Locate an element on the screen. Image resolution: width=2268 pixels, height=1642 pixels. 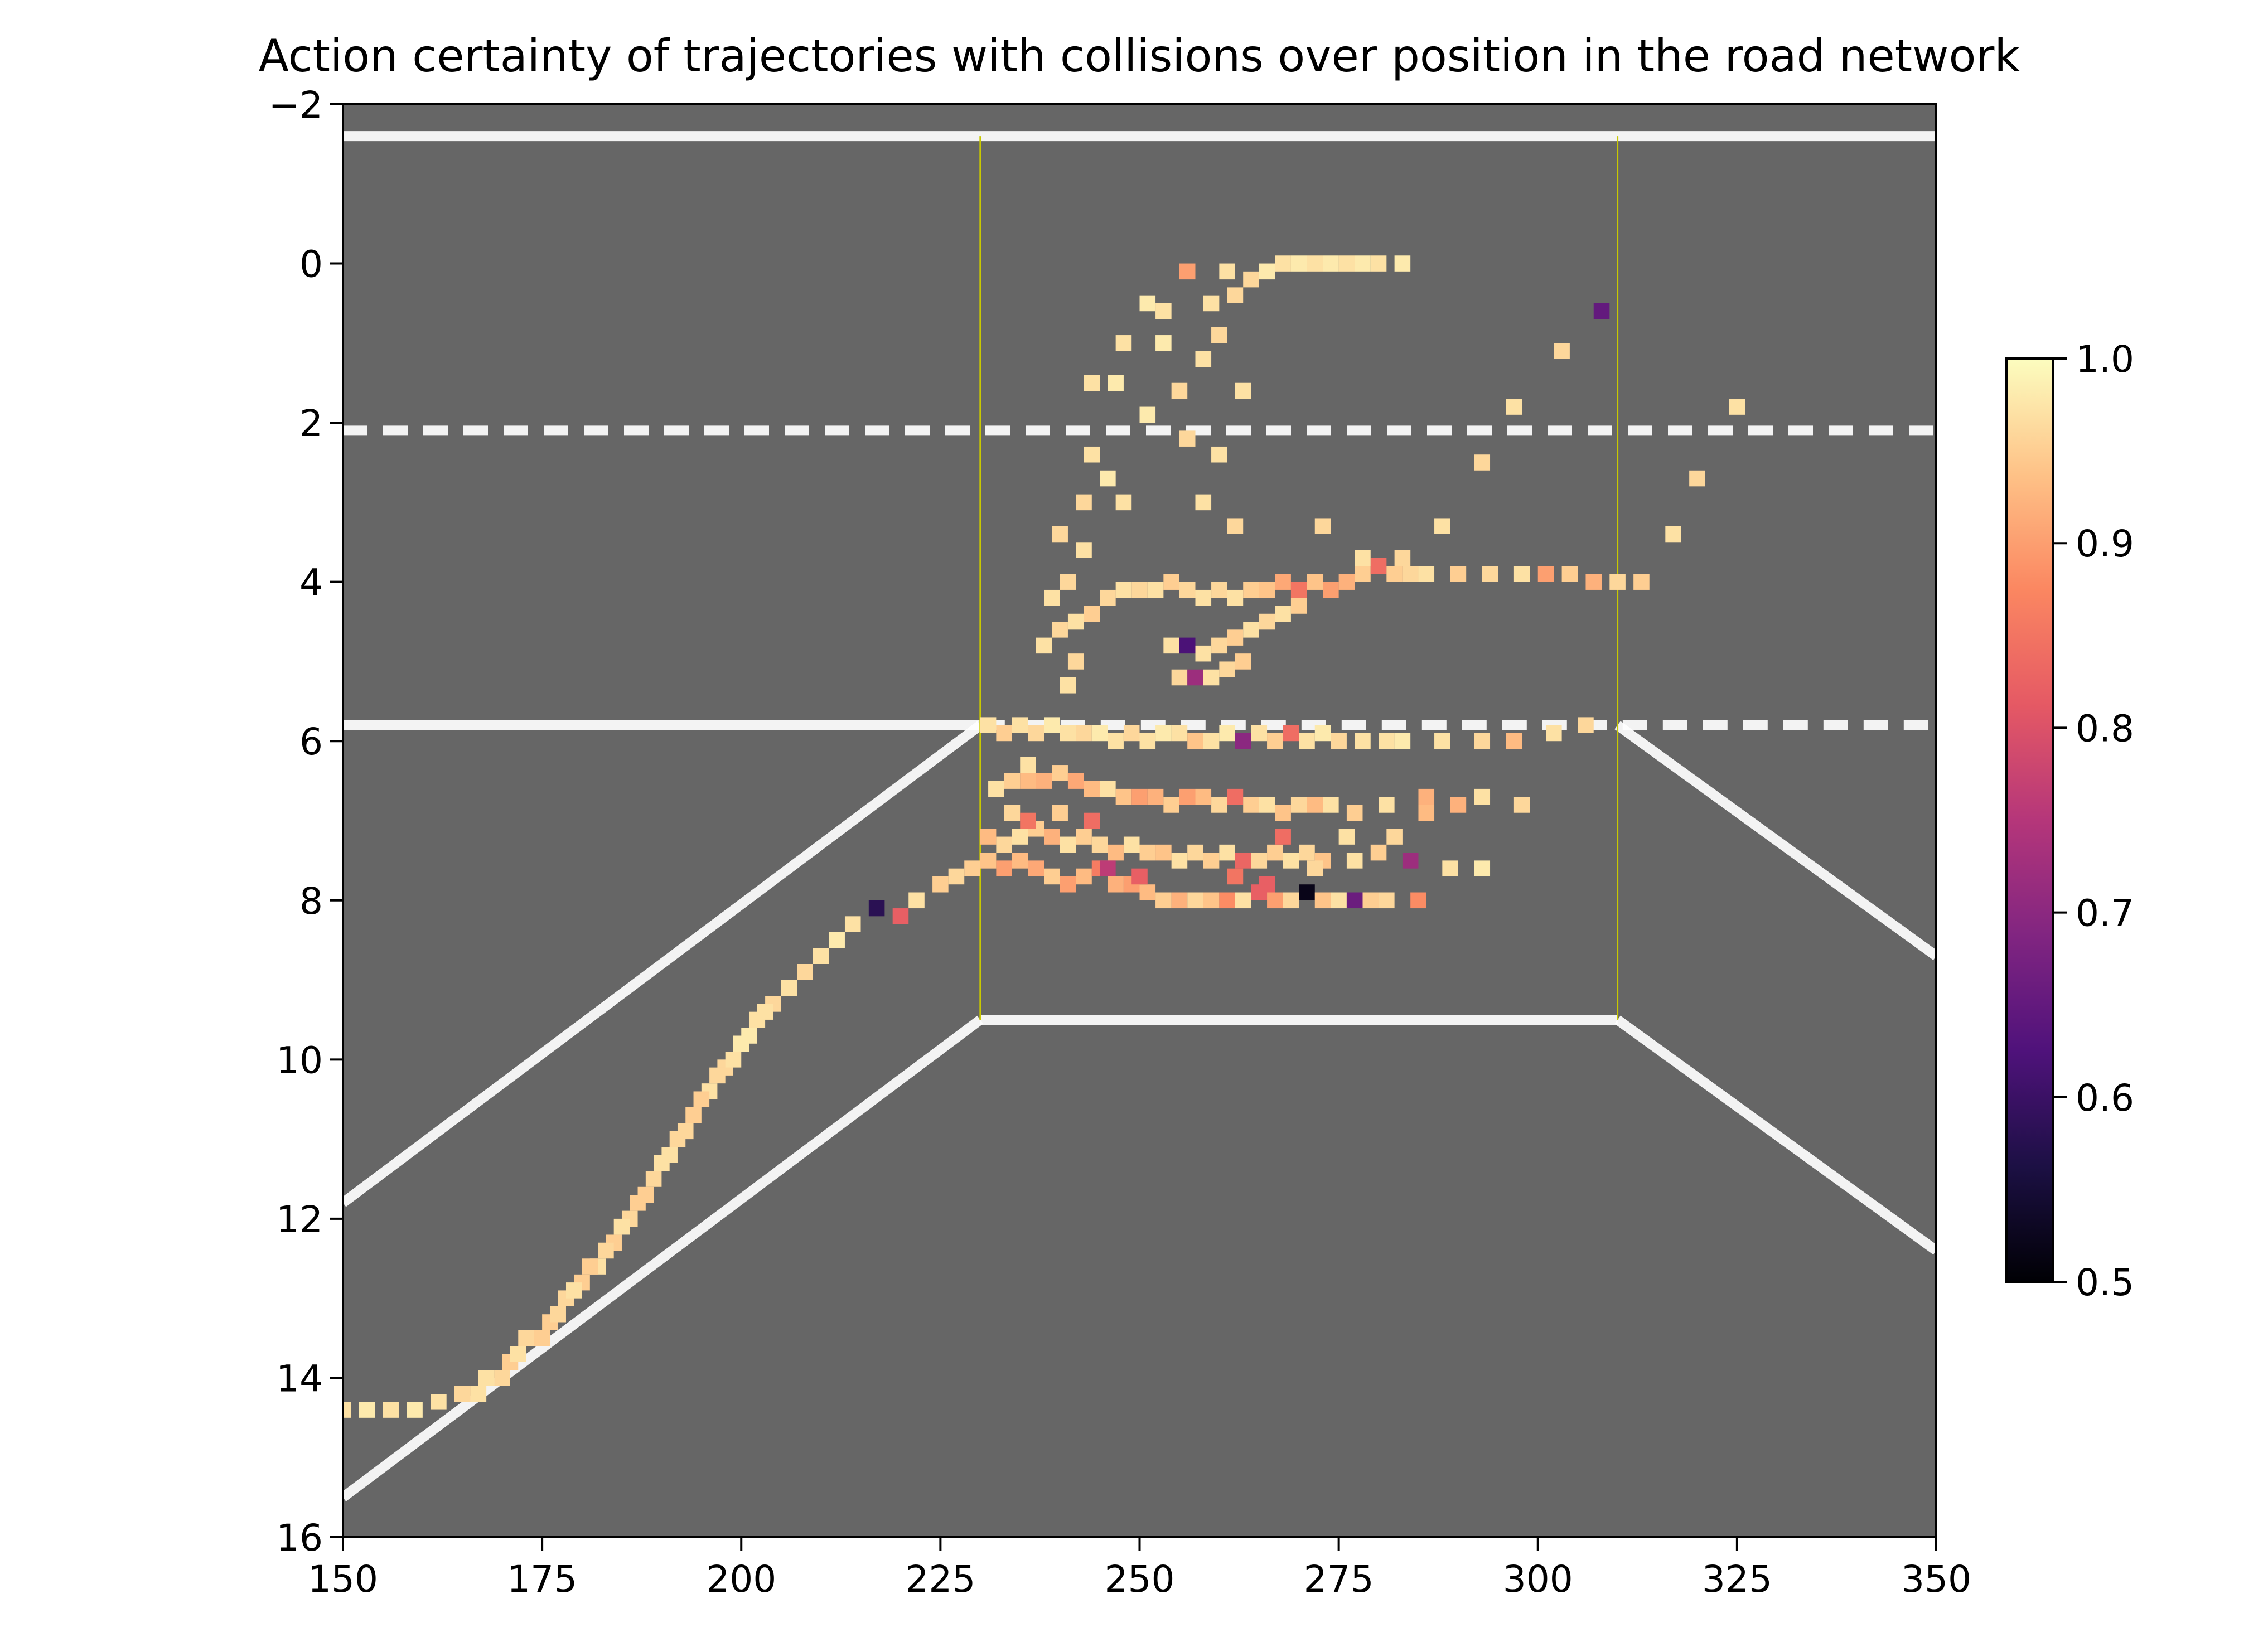
colorbar-tick-label: 0.9 is located at coordinates (2105, 543).